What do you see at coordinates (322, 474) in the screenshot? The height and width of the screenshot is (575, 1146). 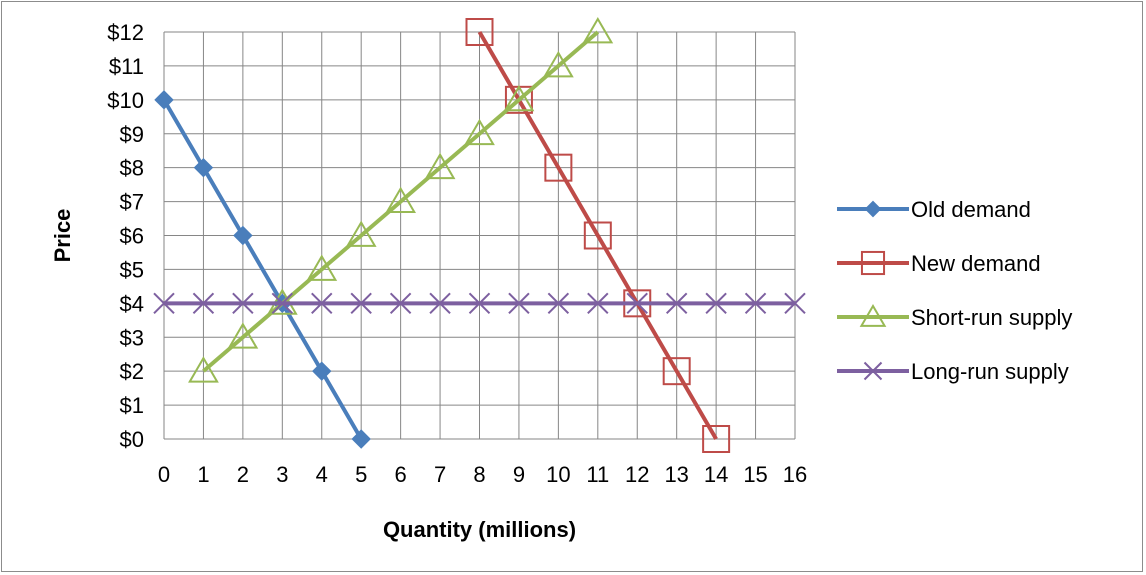 I see `x-tick-label: 4` at bounding box center [322, 474].